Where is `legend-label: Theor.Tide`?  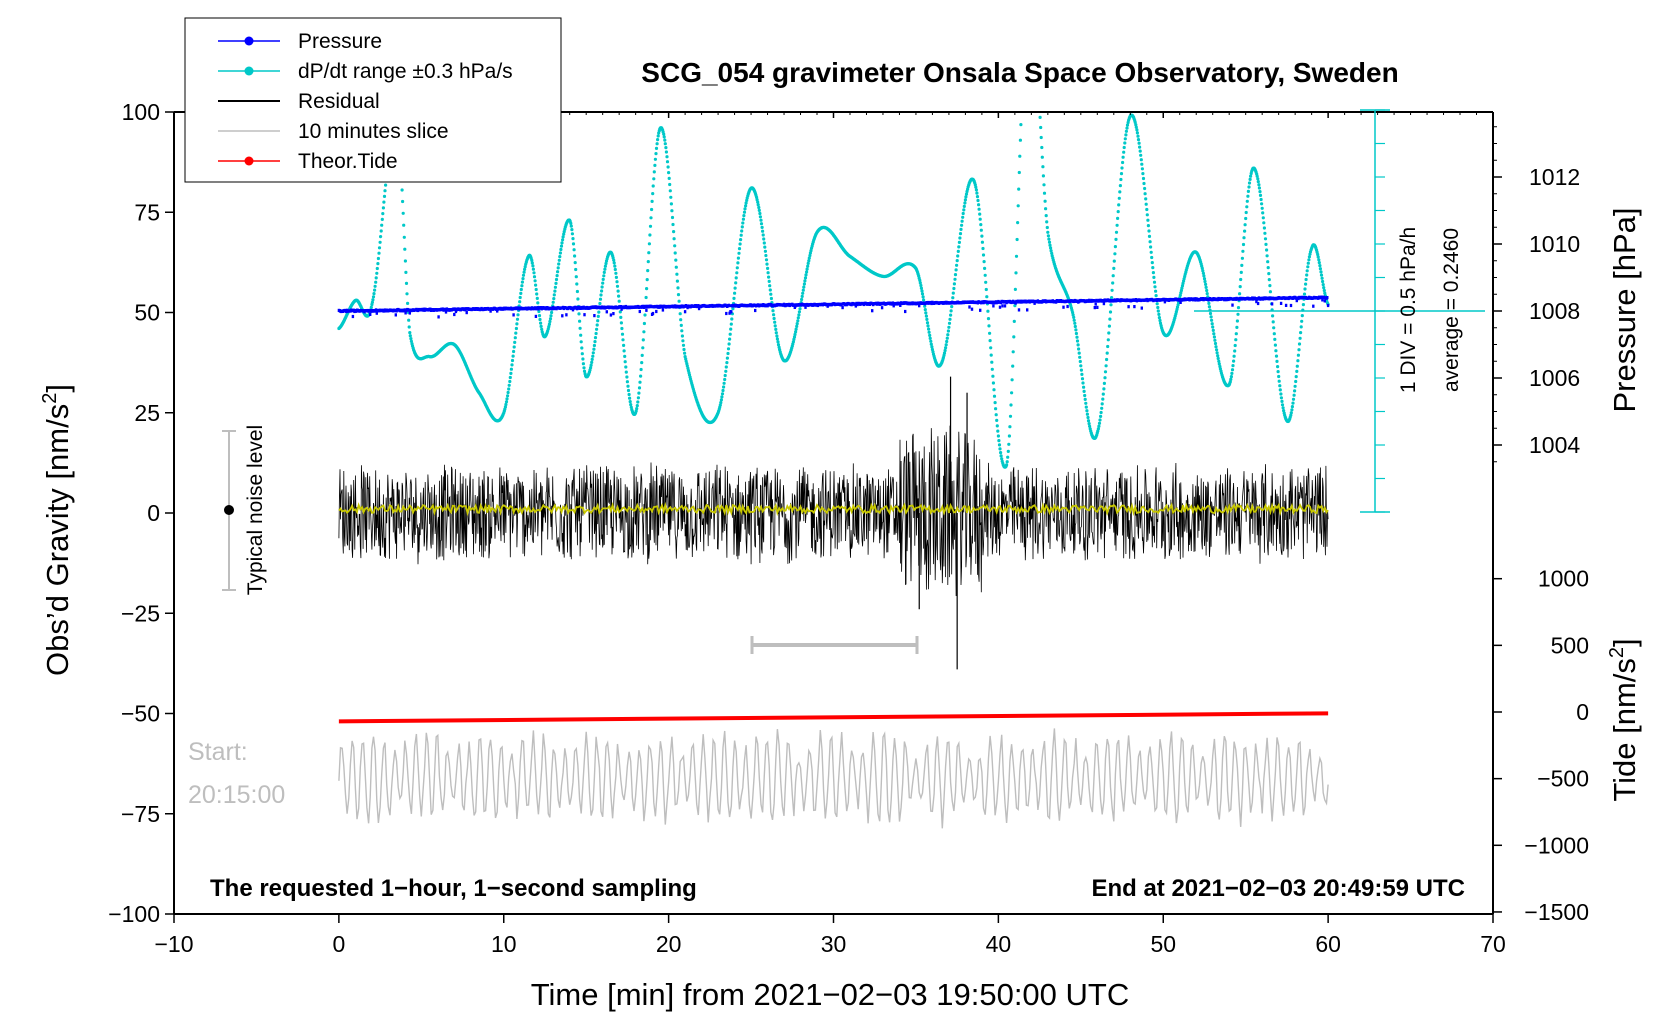
legend-label: Theor.Tide is located at coordinates (348, 161).